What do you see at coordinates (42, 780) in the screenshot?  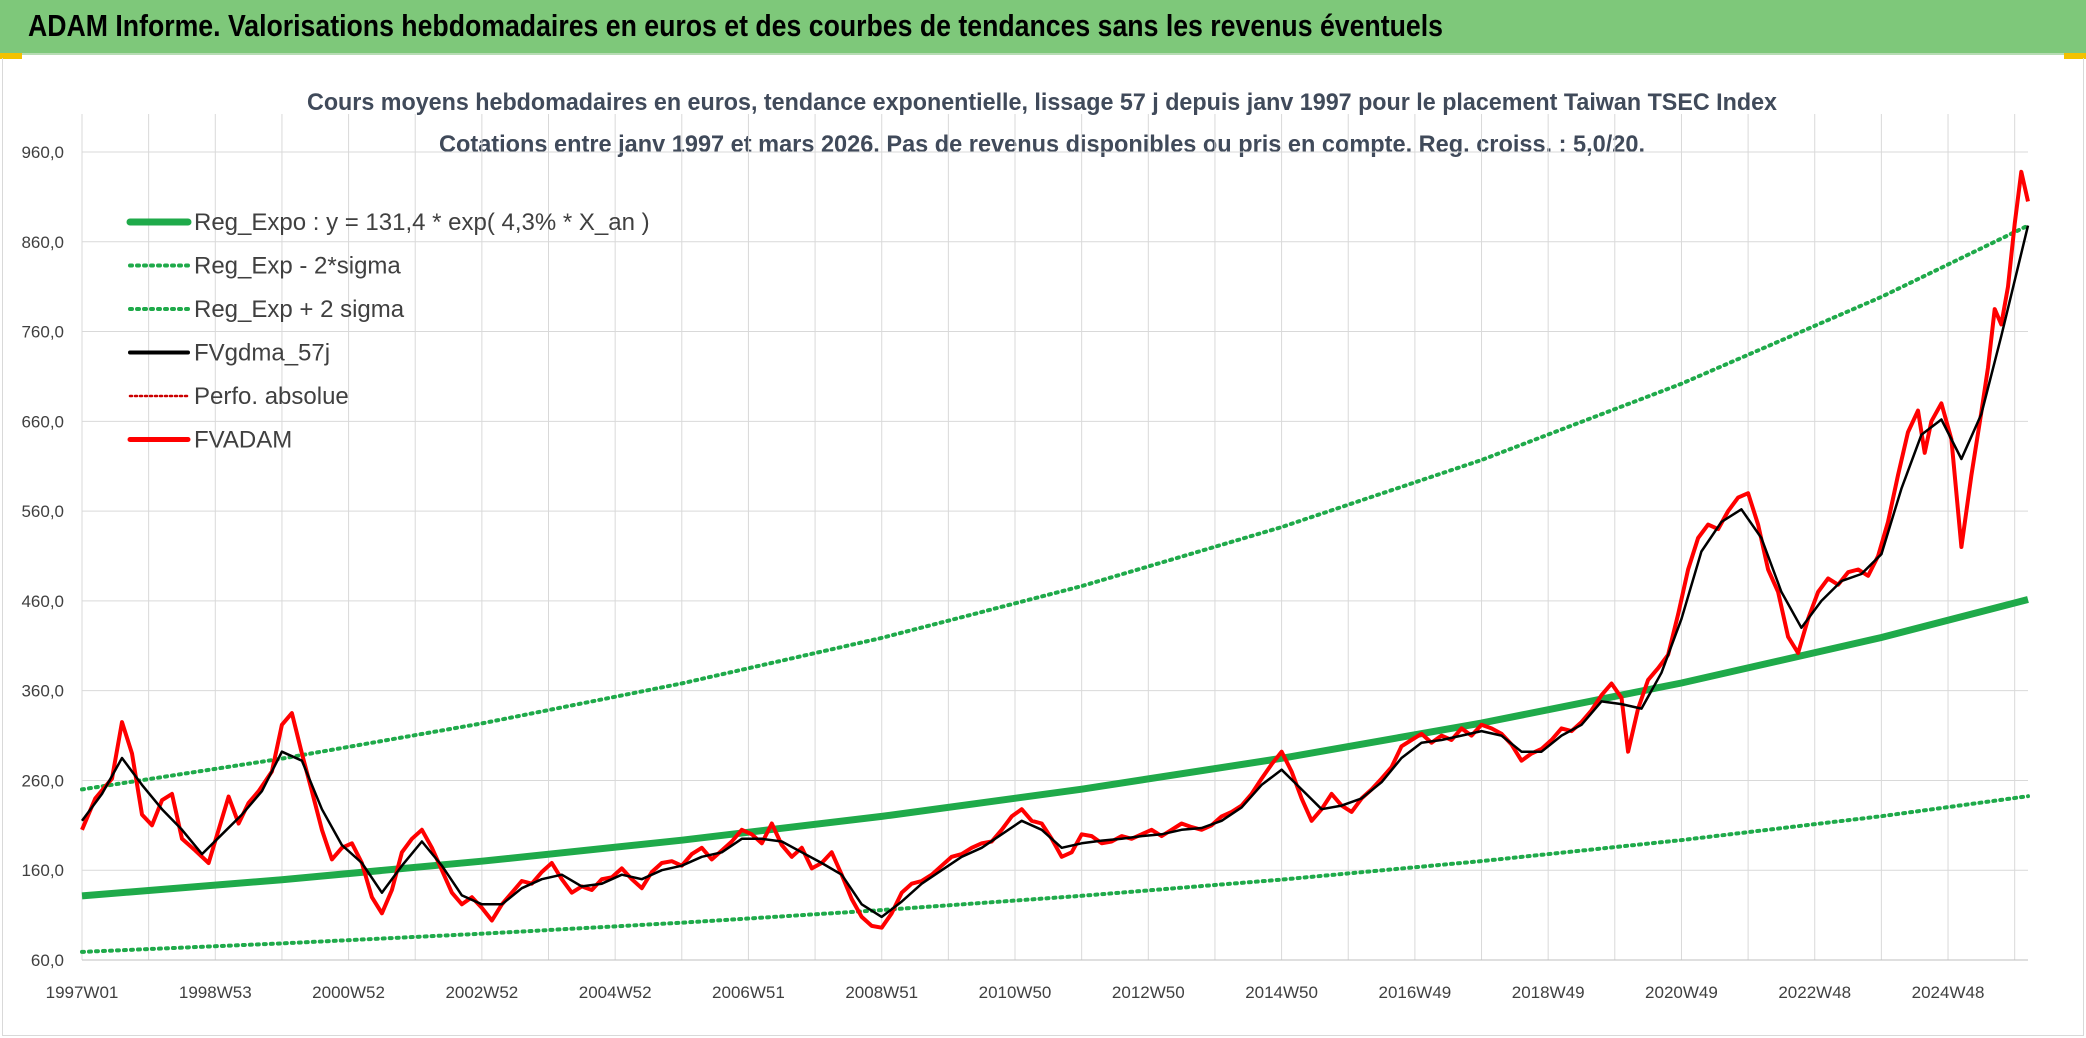 I see `y-tick-label: 260,0` at bounding box center [42, 780].